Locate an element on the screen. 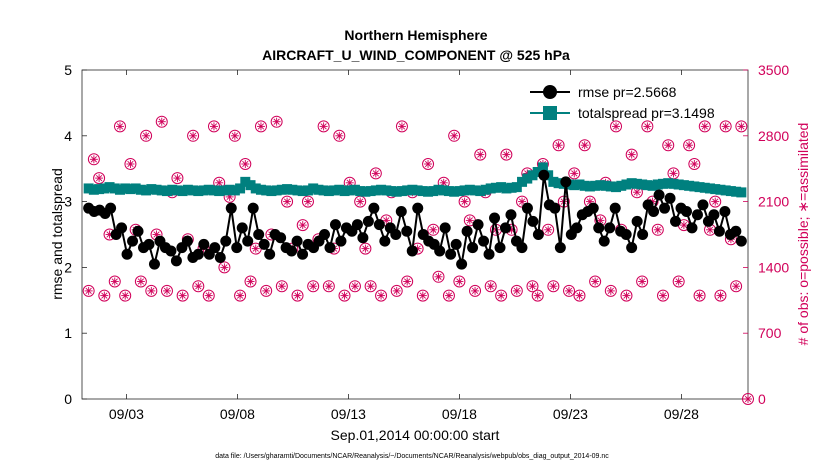 The height and width of the screenshot is (470, 830). x-tick-label: 09/23 is located at coordinates (570, 414).